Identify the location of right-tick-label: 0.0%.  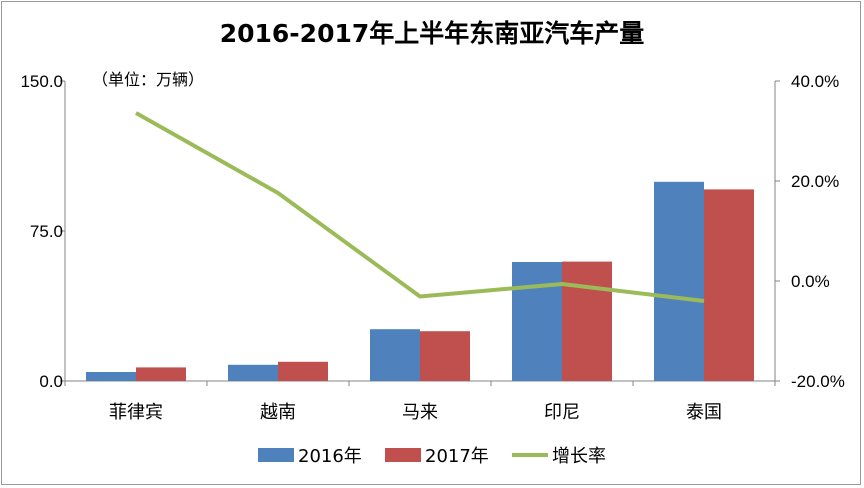
(810, 281).